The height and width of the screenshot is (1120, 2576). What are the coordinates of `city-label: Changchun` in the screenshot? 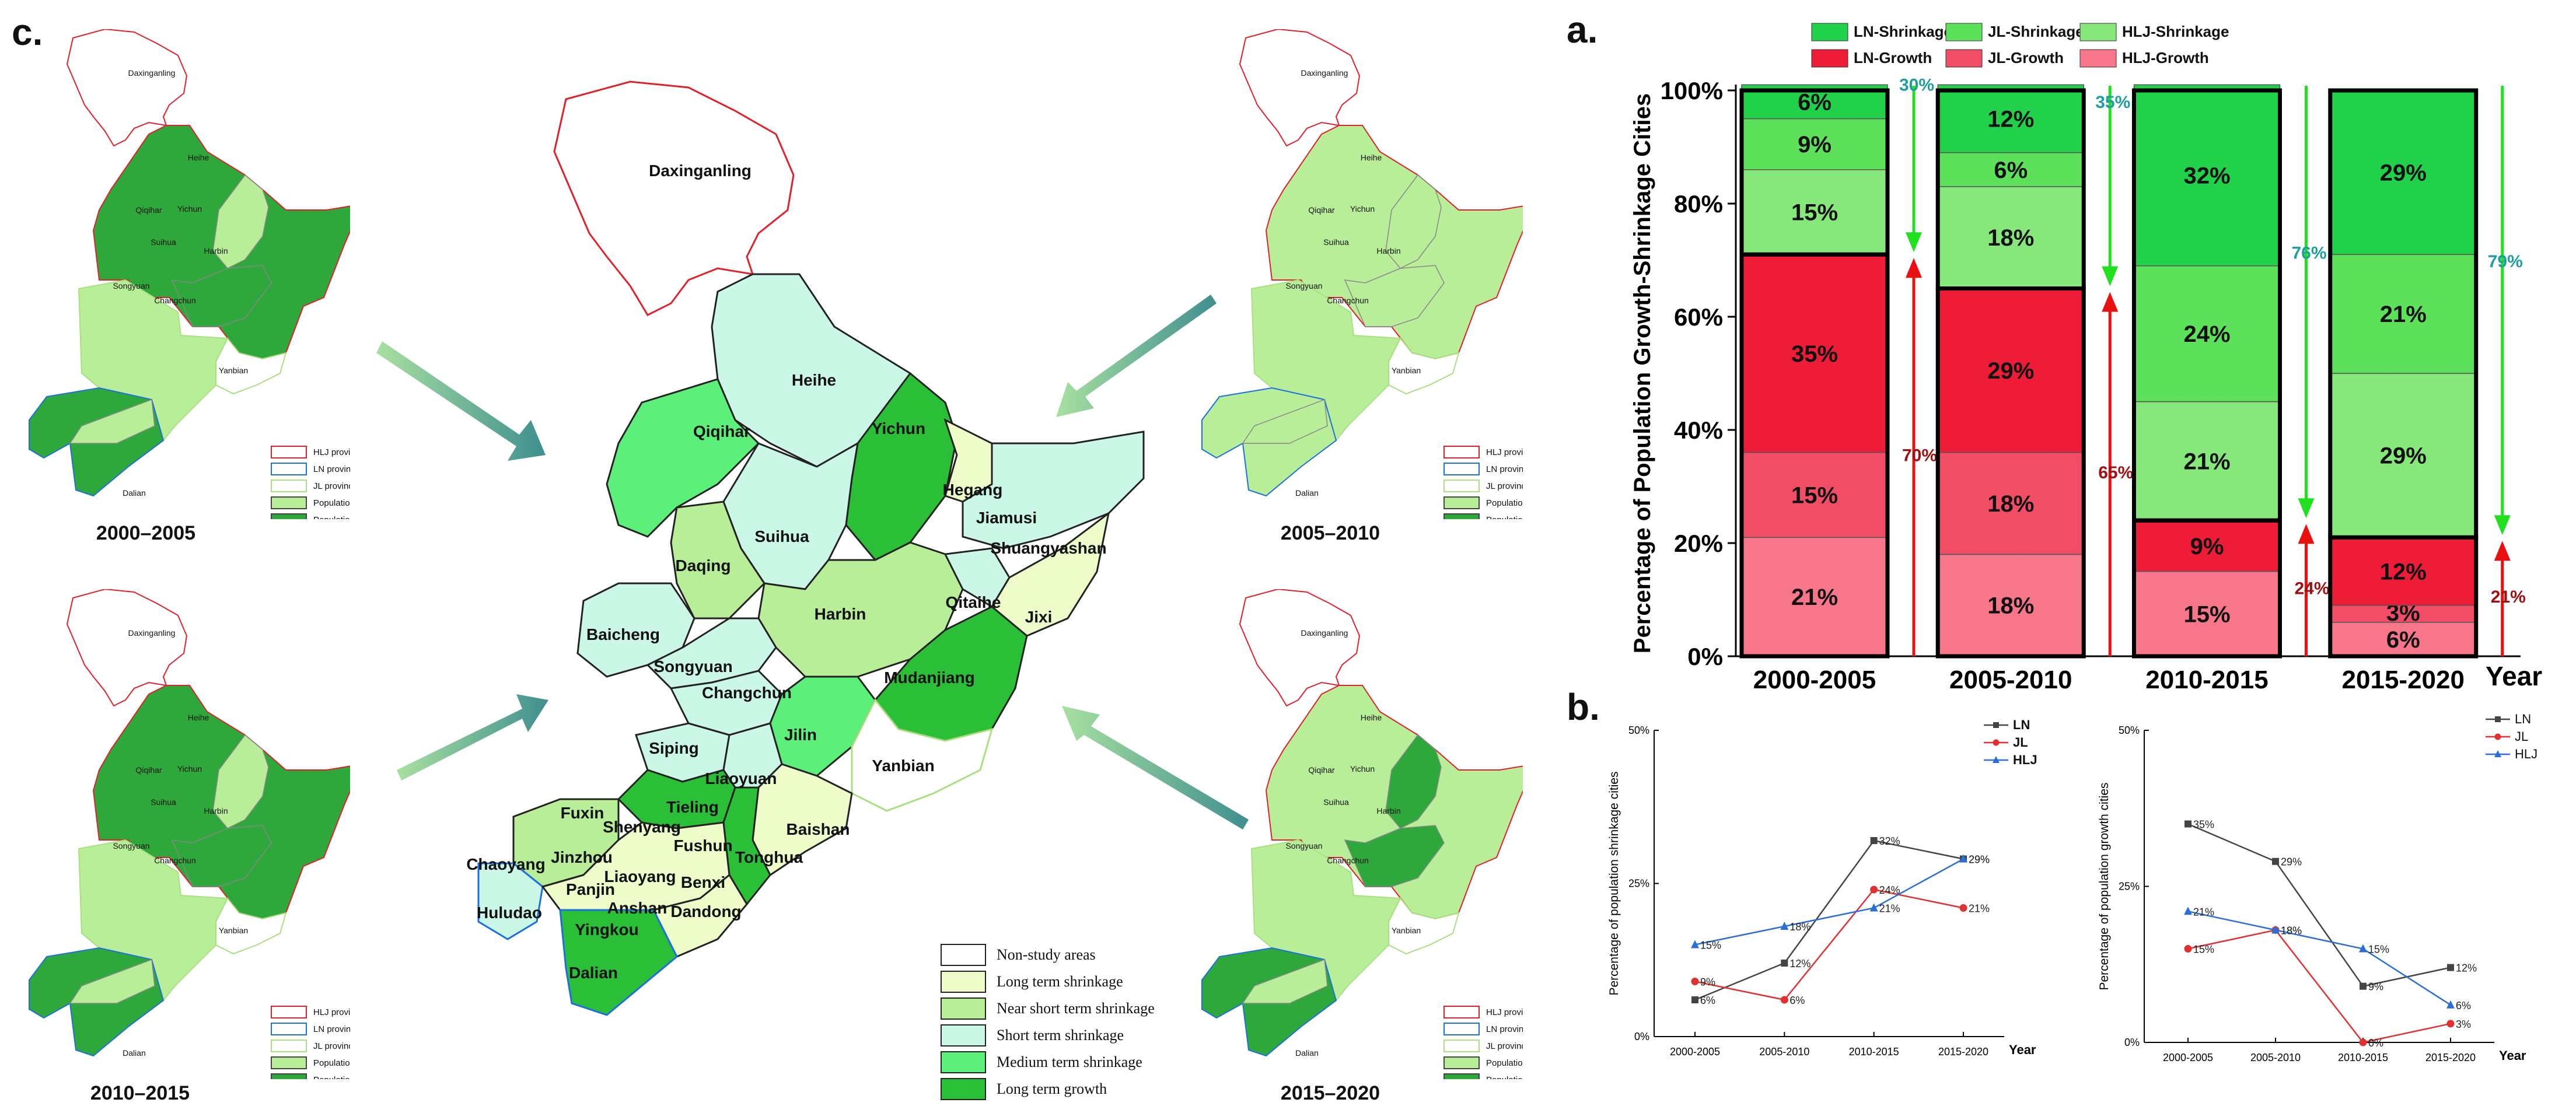 It's located at (747, 693).